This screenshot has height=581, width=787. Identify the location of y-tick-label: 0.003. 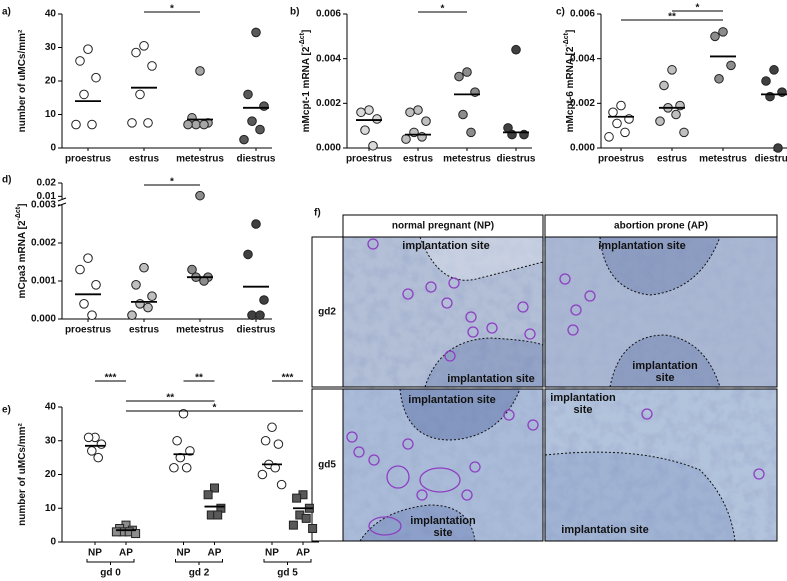
(43, 205).